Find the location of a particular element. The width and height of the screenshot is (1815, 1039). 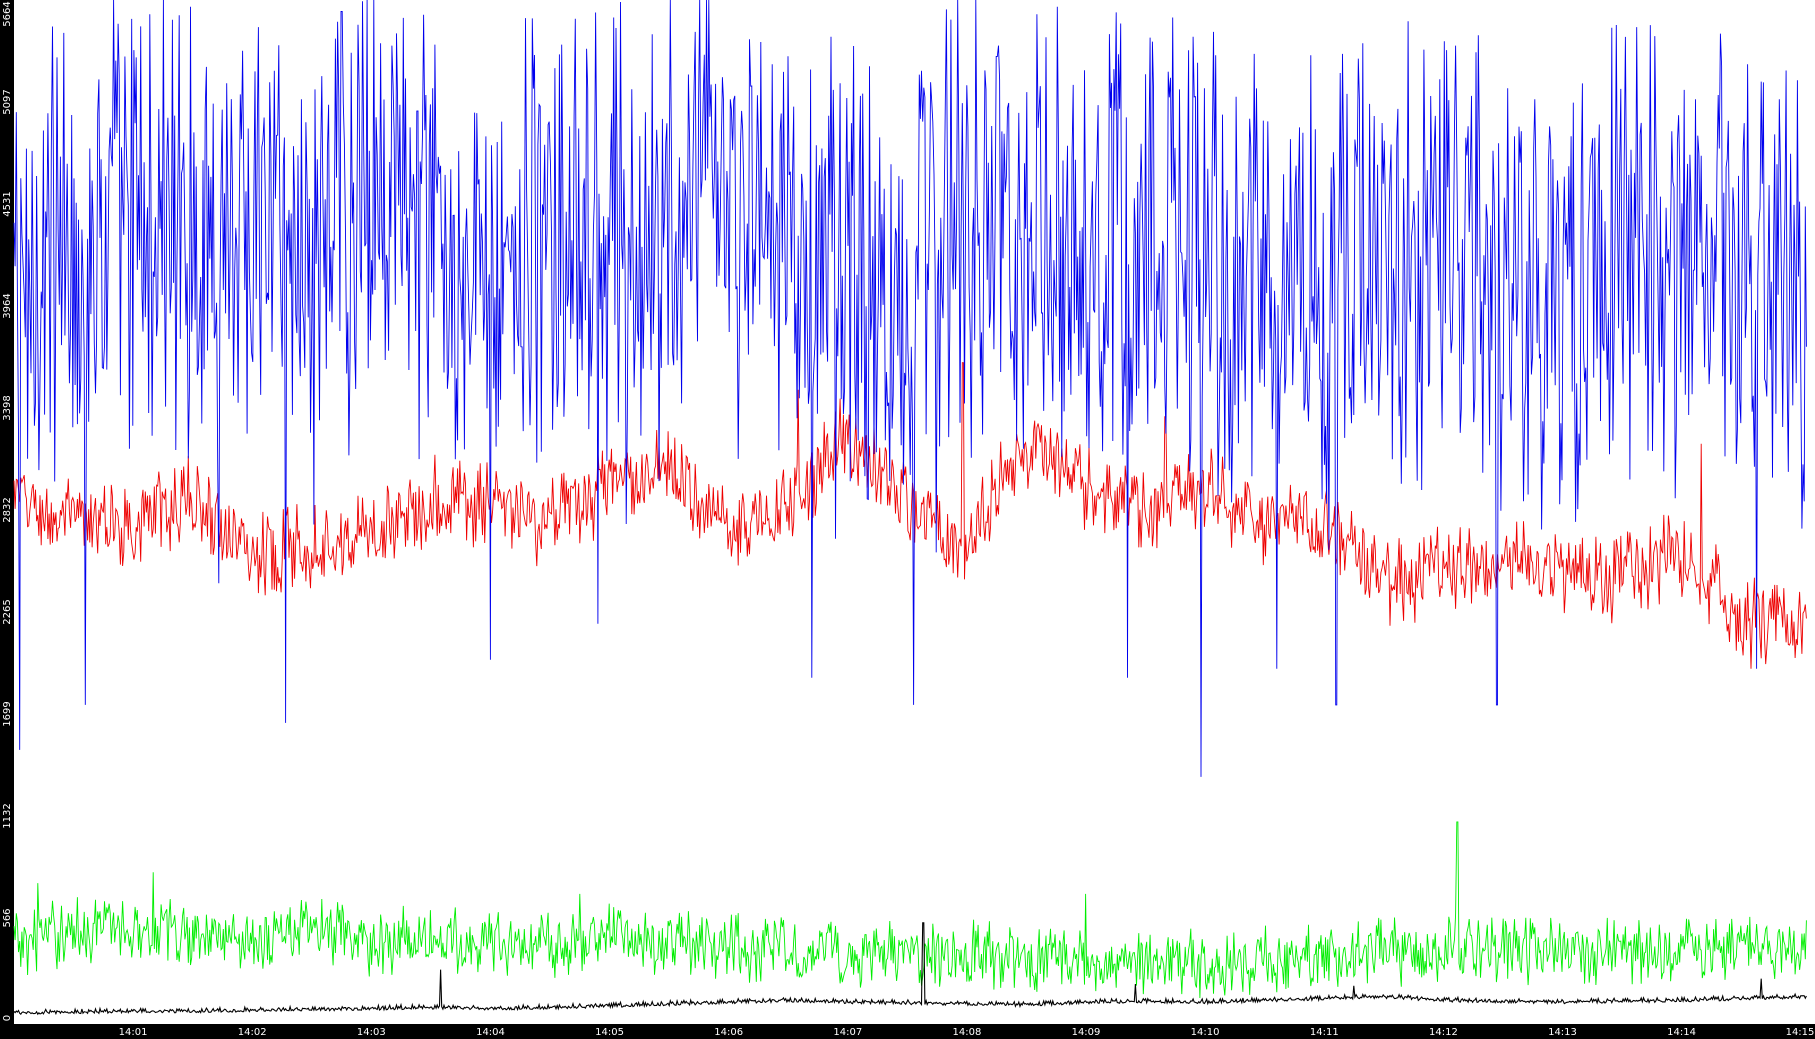

y-tick-label: 5664 is located at coordinates (7, 13).